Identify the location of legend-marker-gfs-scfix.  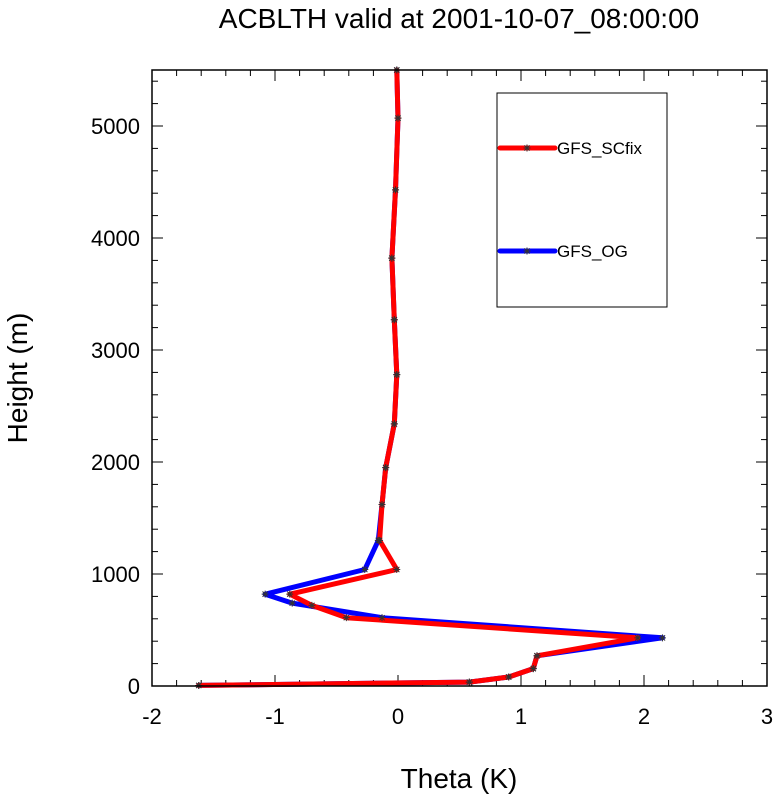
(527, 148).